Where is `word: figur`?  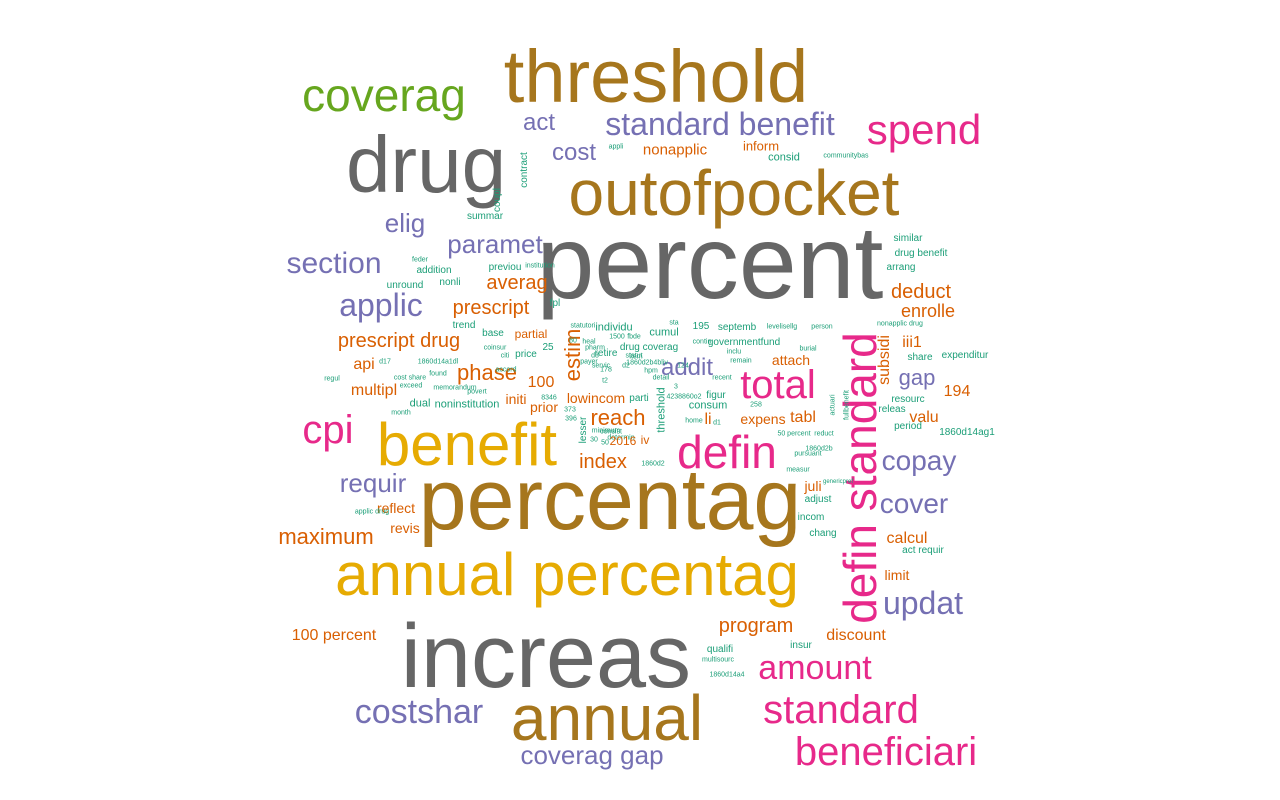
word: figur is located at coordinates (716, 395).